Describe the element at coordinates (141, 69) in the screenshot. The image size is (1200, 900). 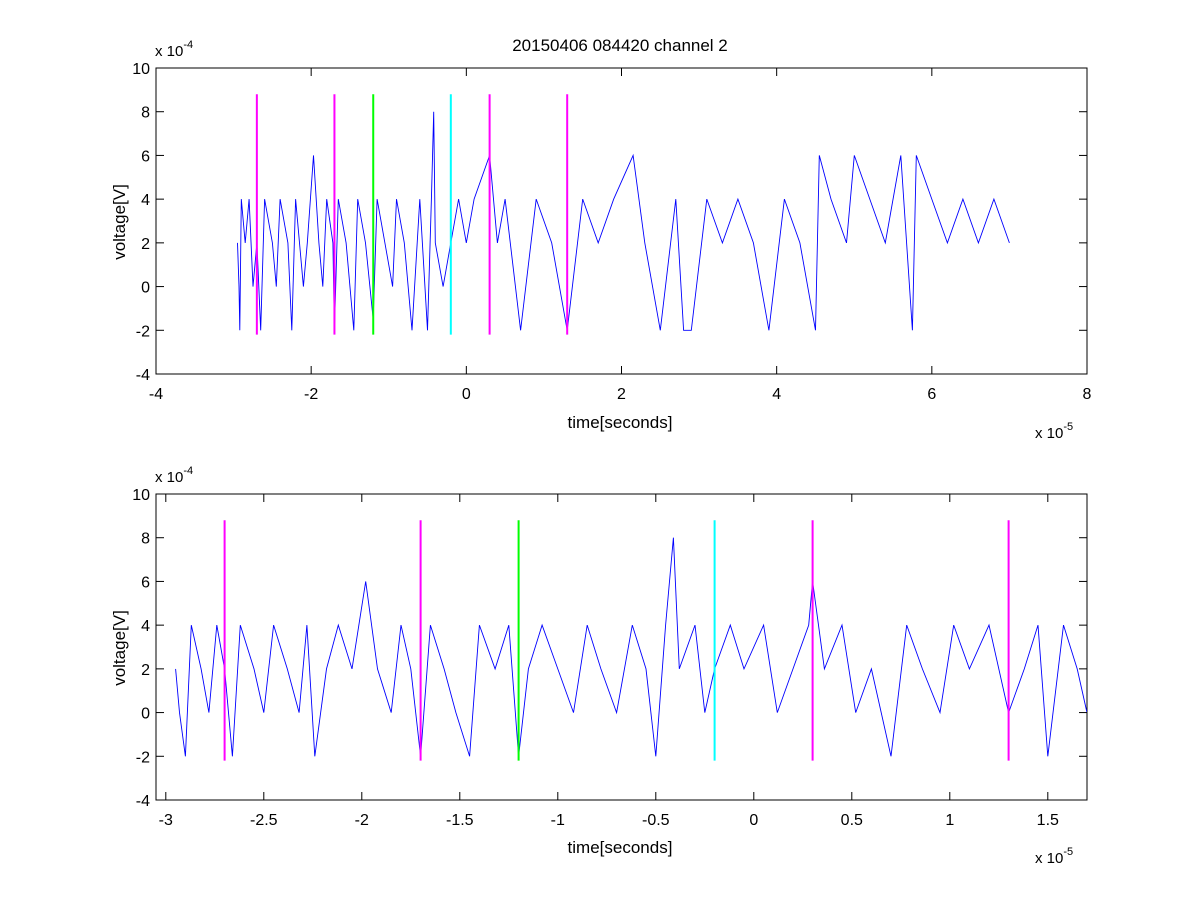
I see `y-tick-label-top-7: 10` at that location.